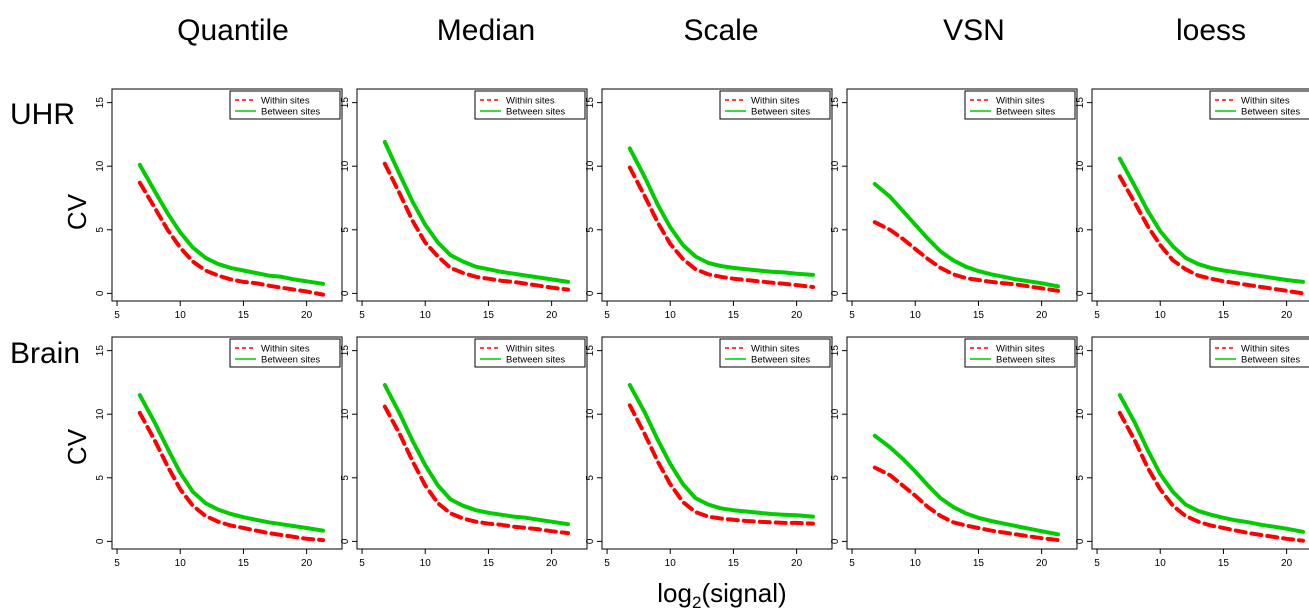  Describe the element at coordinates (77, 211) in the screenshot. I see `y-axis-label-uhr: CV` at that location.